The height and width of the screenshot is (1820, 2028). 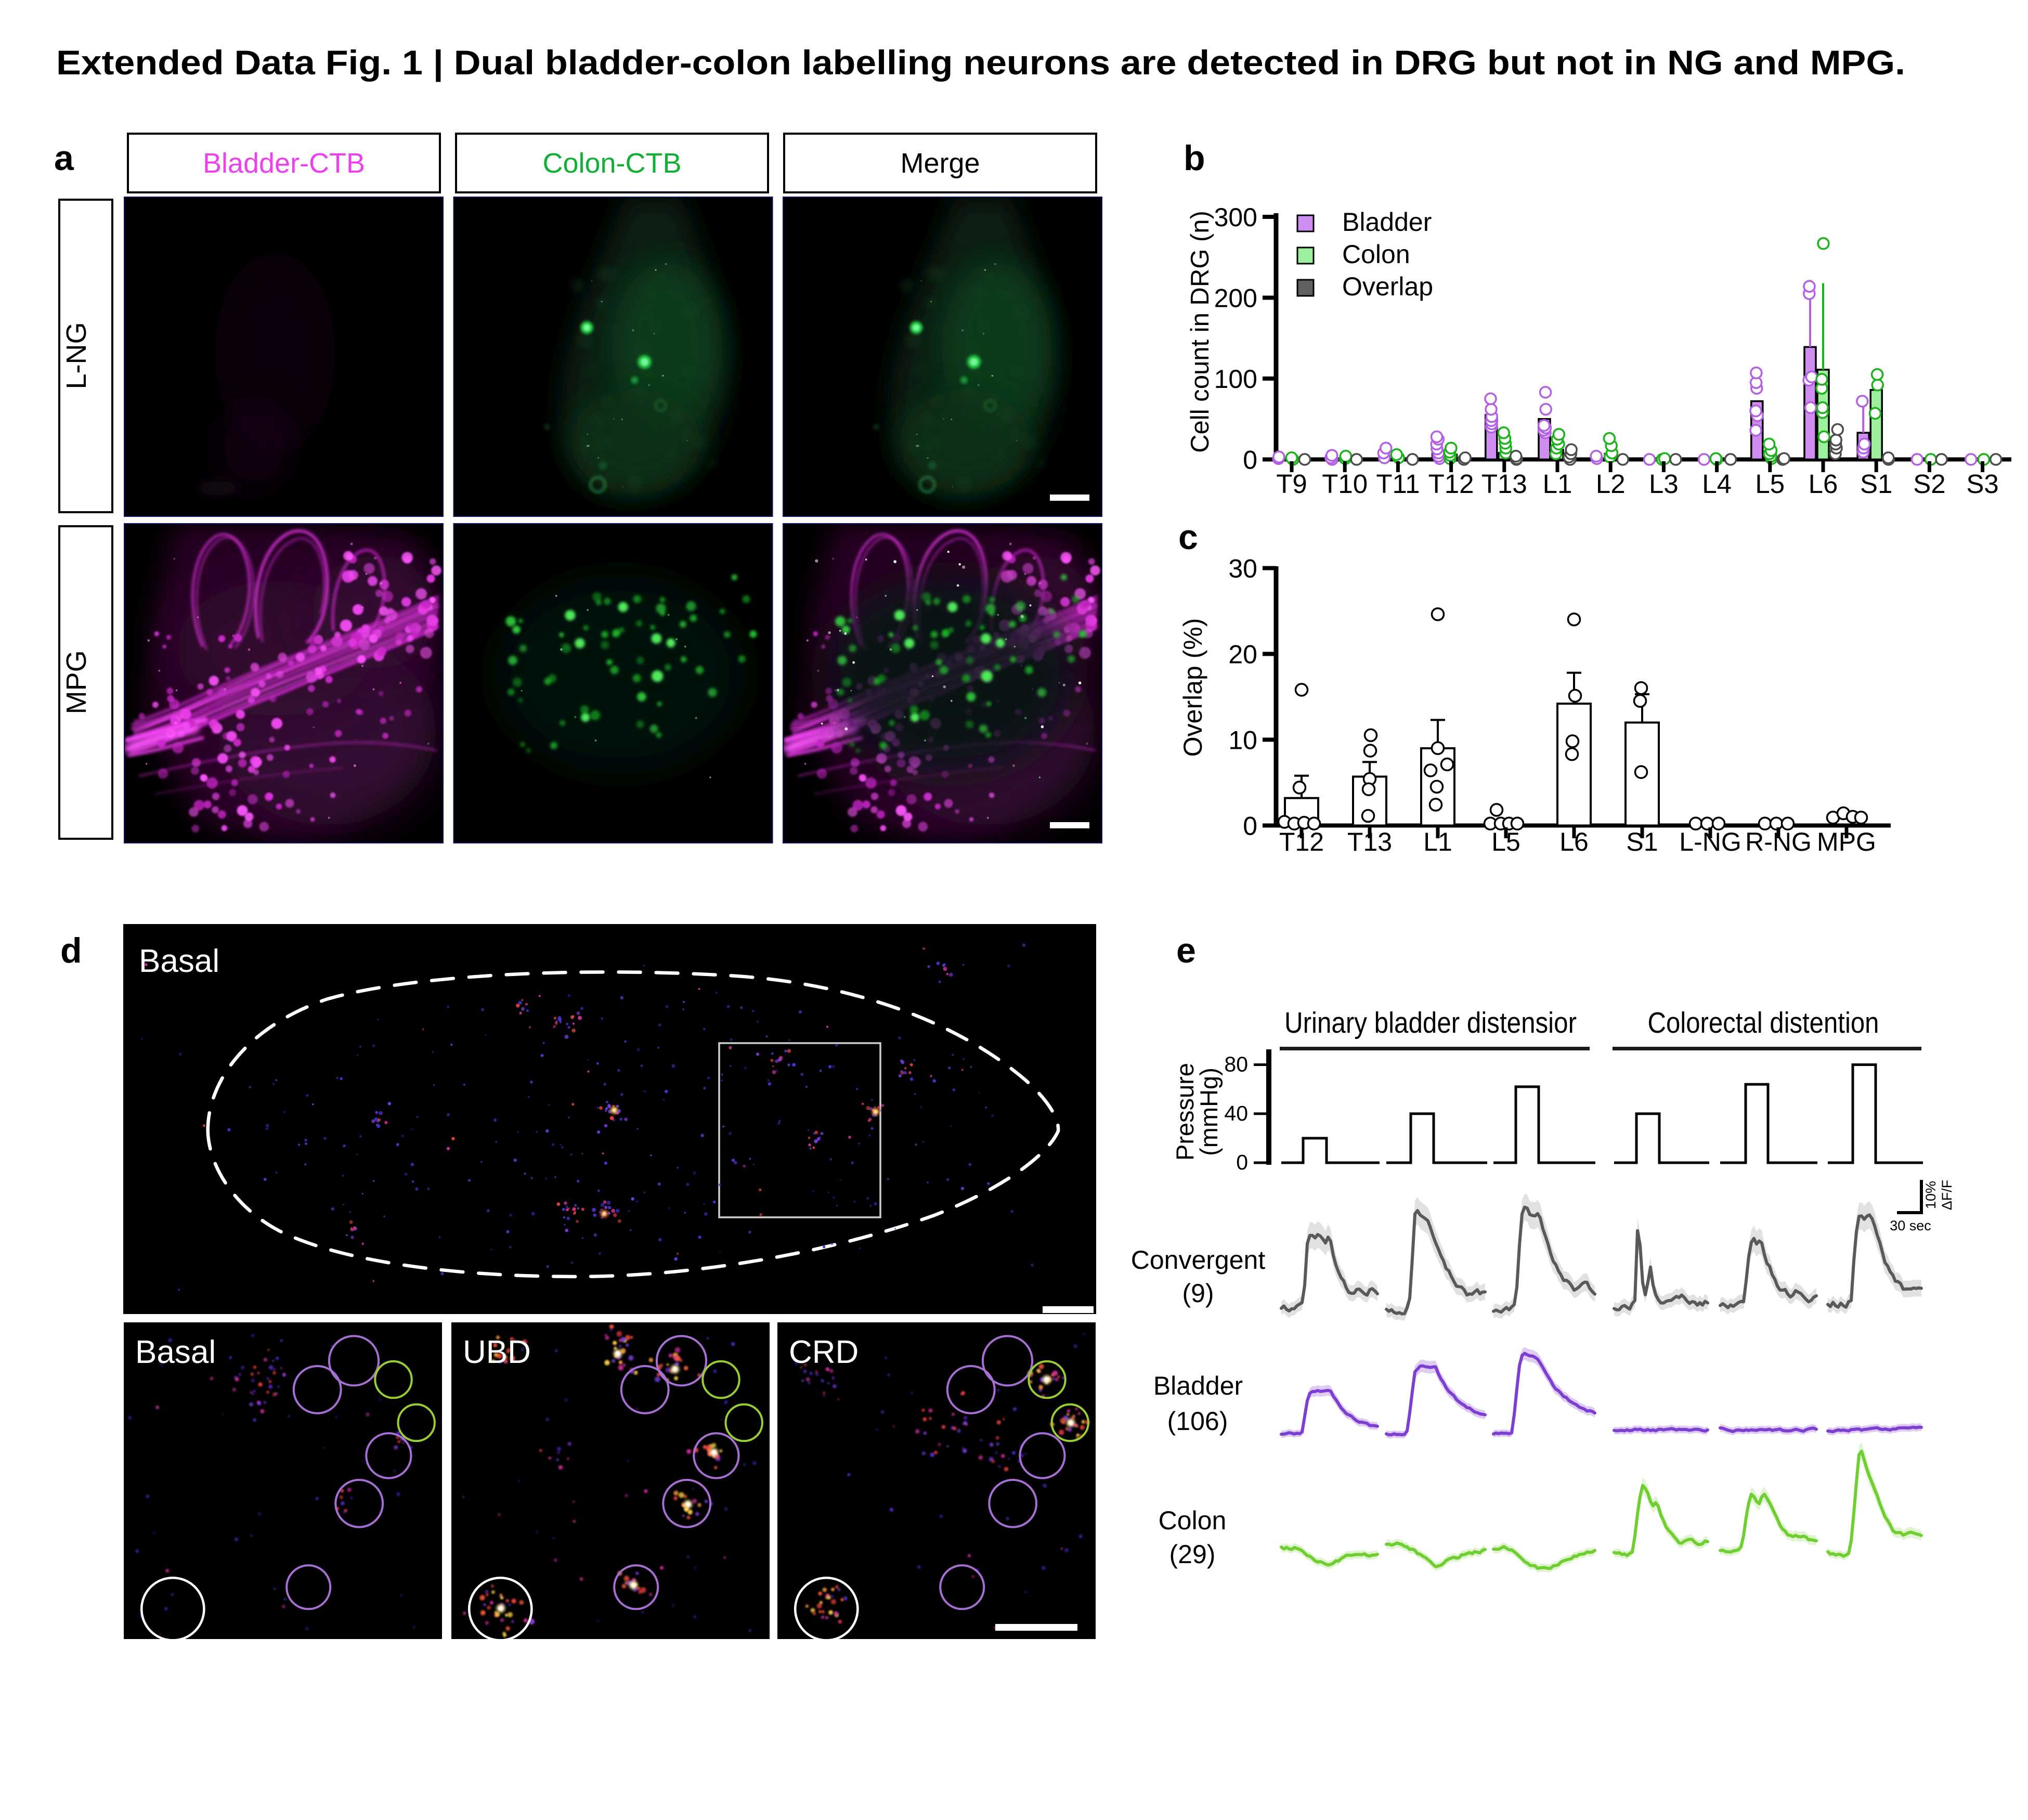 I want to click on svg-text: Cell count in DRG (n), so click(x=1200, y=332).